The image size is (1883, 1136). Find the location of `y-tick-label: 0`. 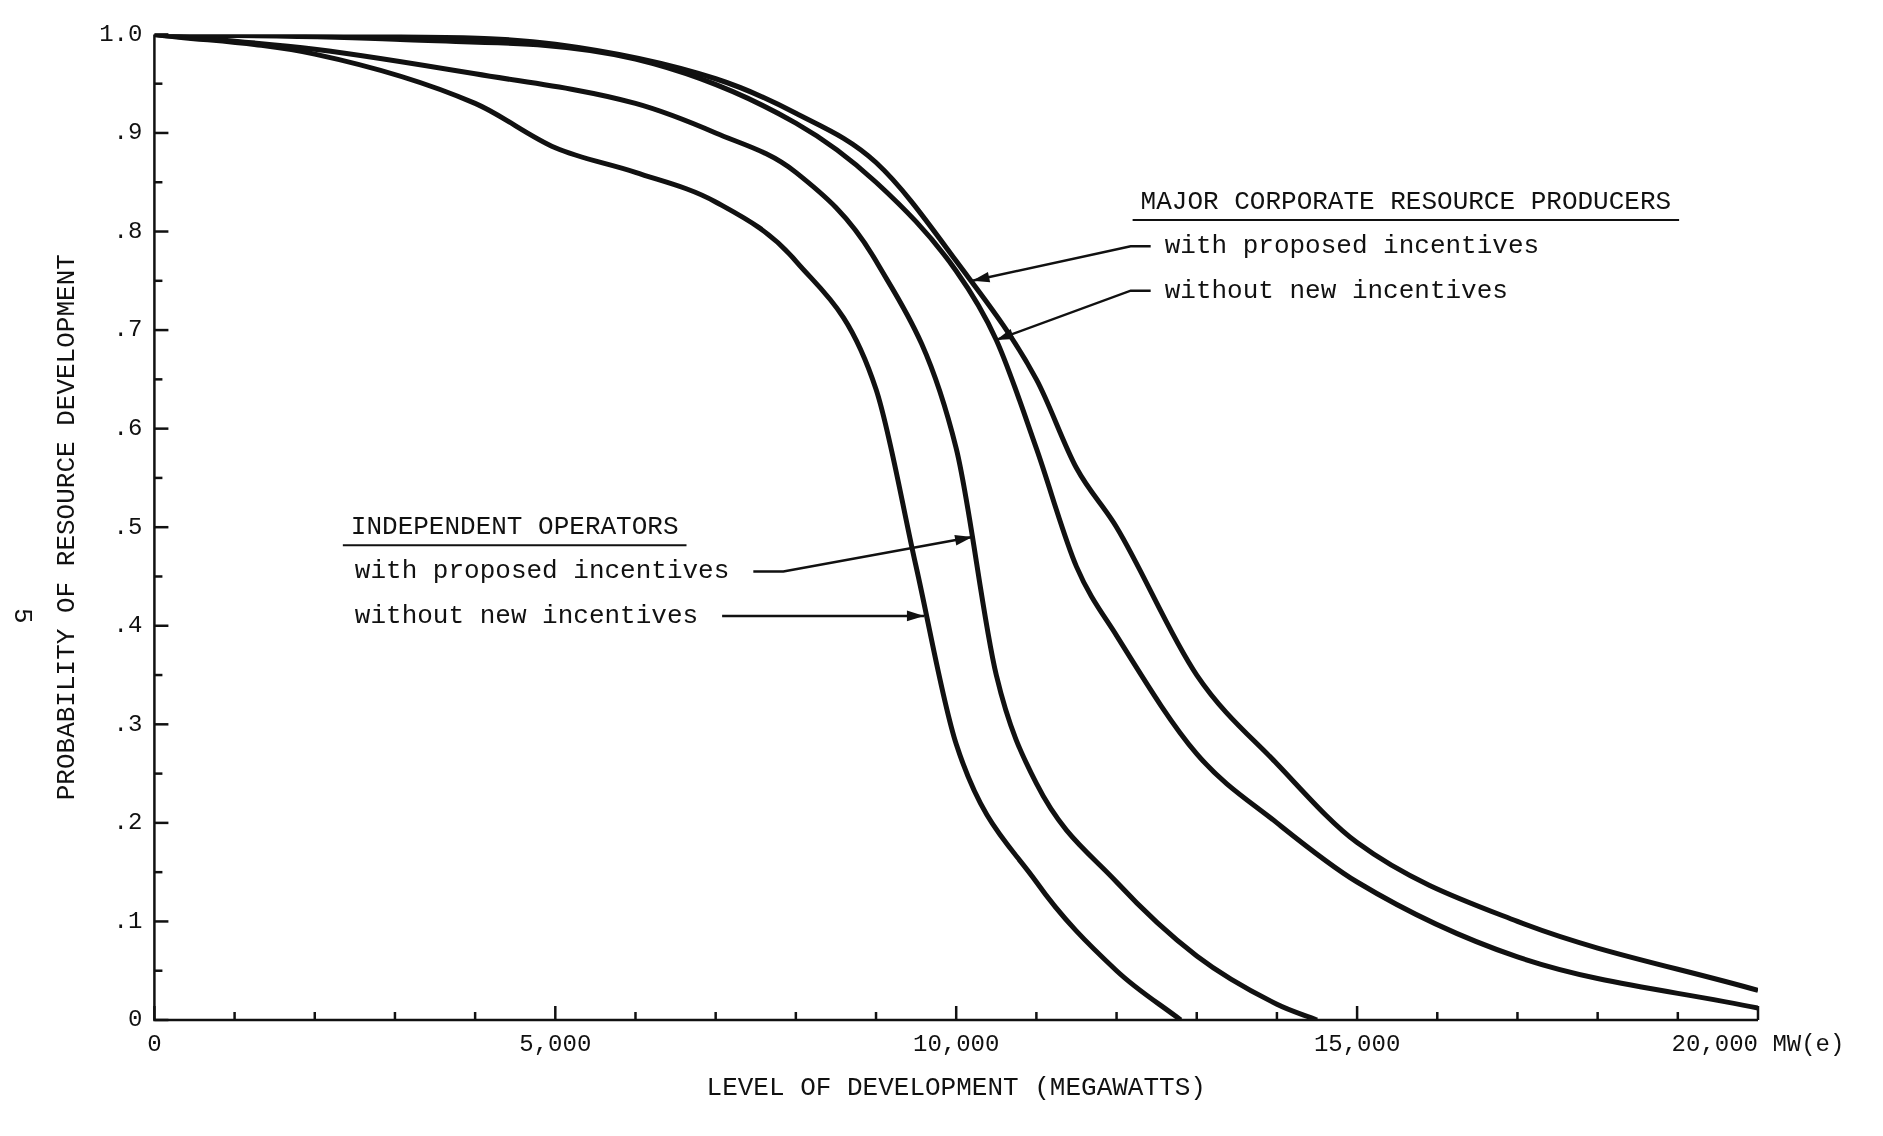

y-tick-label: 0 is located at coordinates (135, 1020).